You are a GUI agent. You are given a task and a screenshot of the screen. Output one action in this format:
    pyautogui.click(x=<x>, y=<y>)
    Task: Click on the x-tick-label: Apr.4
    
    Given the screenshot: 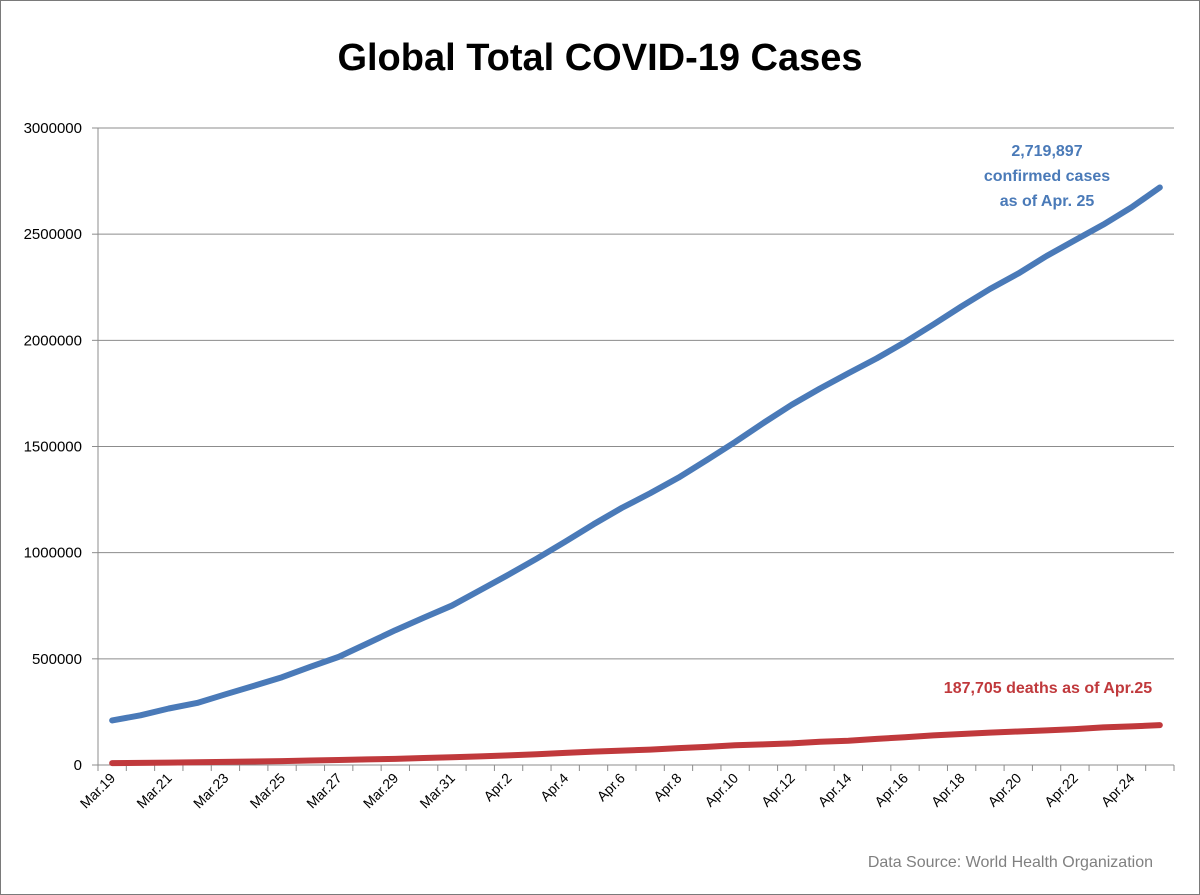 What is the action you would take?
    pyautogui.click(x=554, y=787)
    